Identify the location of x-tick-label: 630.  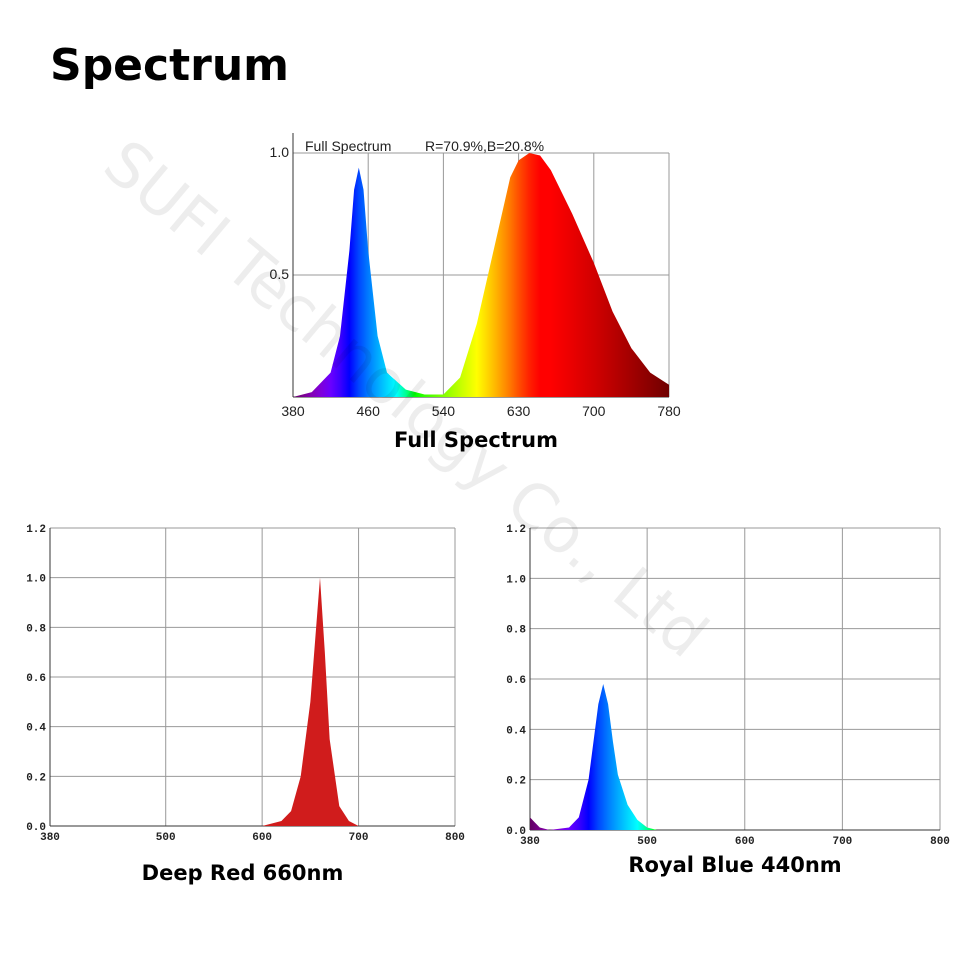
(519, 411).